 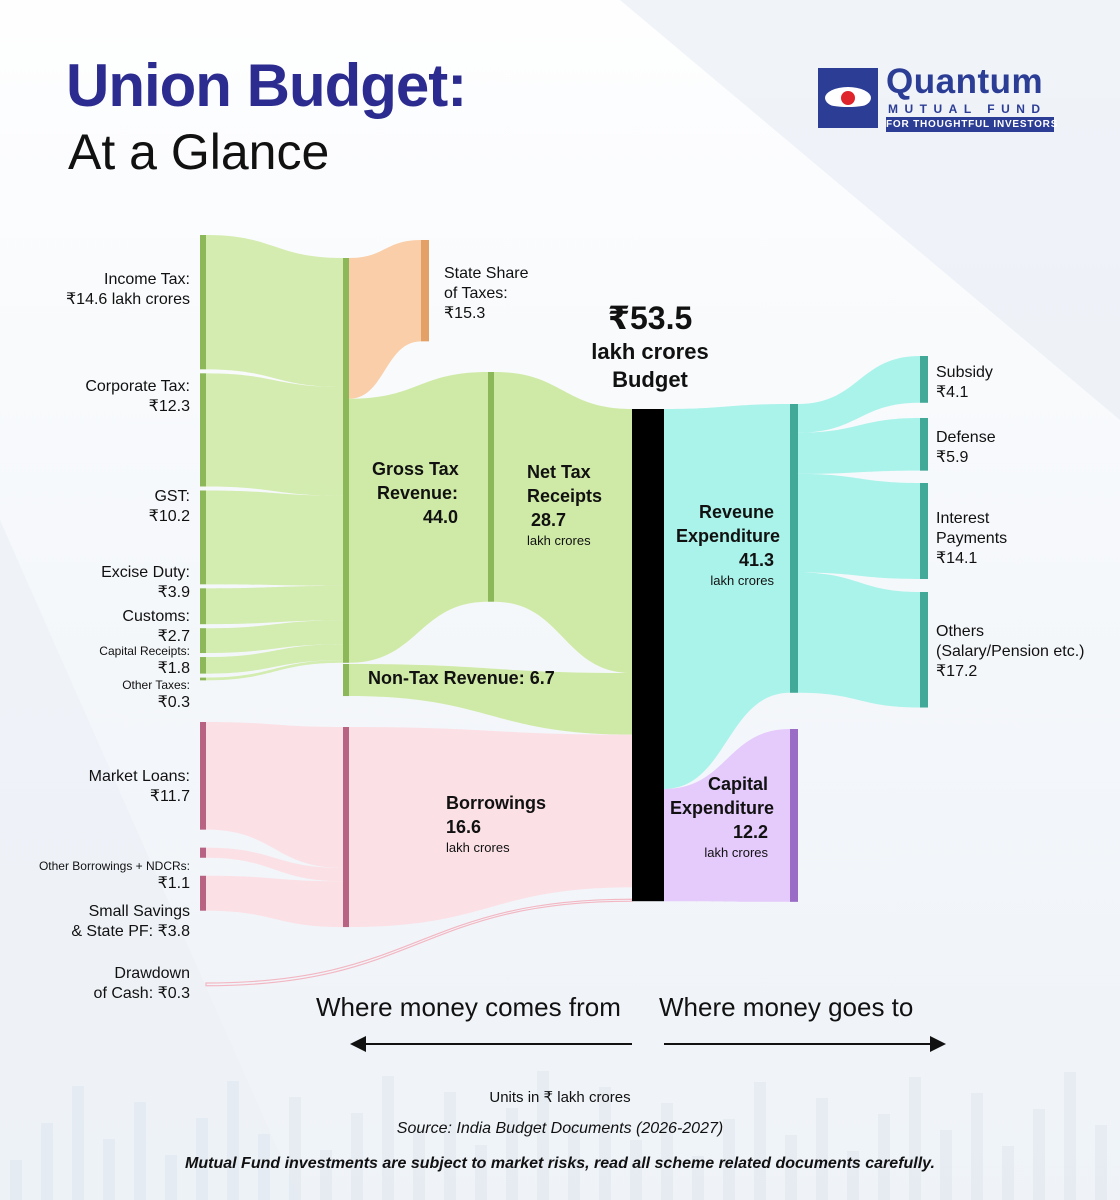 What do you see at coordinates (274, 864) in the screenshot?
I see `link-other_borrowings` at bounding box center [274, 864].